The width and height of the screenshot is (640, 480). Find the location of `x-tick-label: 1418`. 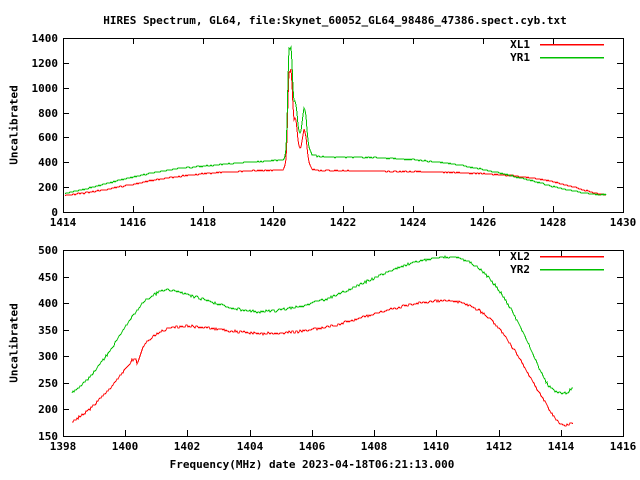

x-tick-label: 1418 is located at coordinates (203, 222).